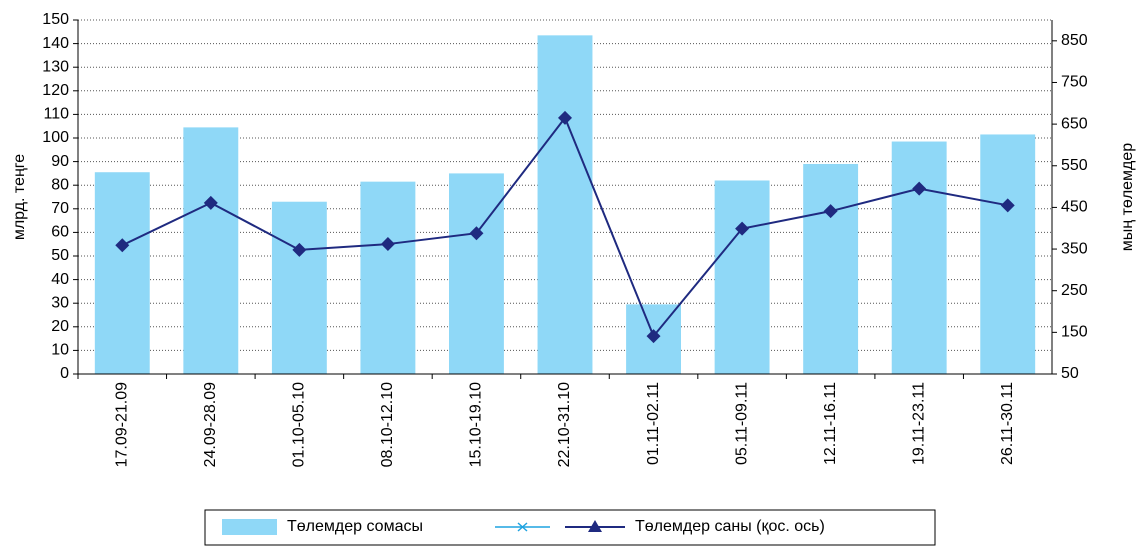 The height and width of the screenshot is (549, 1137). I want to click on y2-tick-label: 50, so click(1070, 373).